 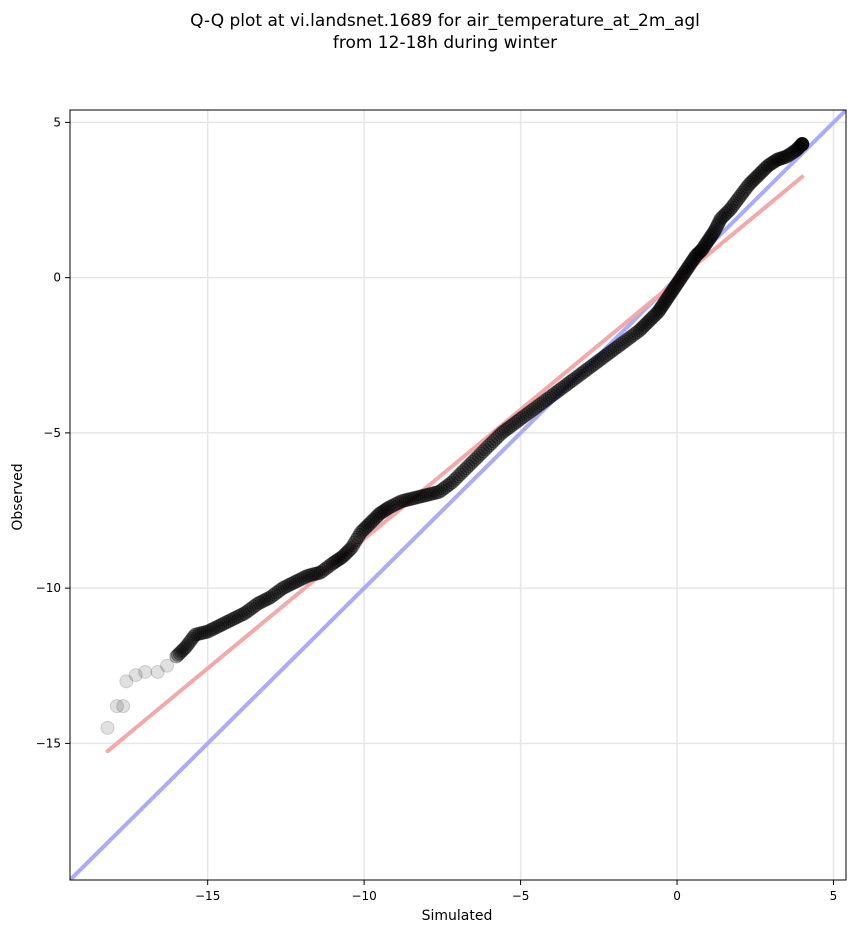 What do you see at coordinates (18, 496) in the screenshot?
I see `y-axis-label: Observed` at bounding box center [18, 496].